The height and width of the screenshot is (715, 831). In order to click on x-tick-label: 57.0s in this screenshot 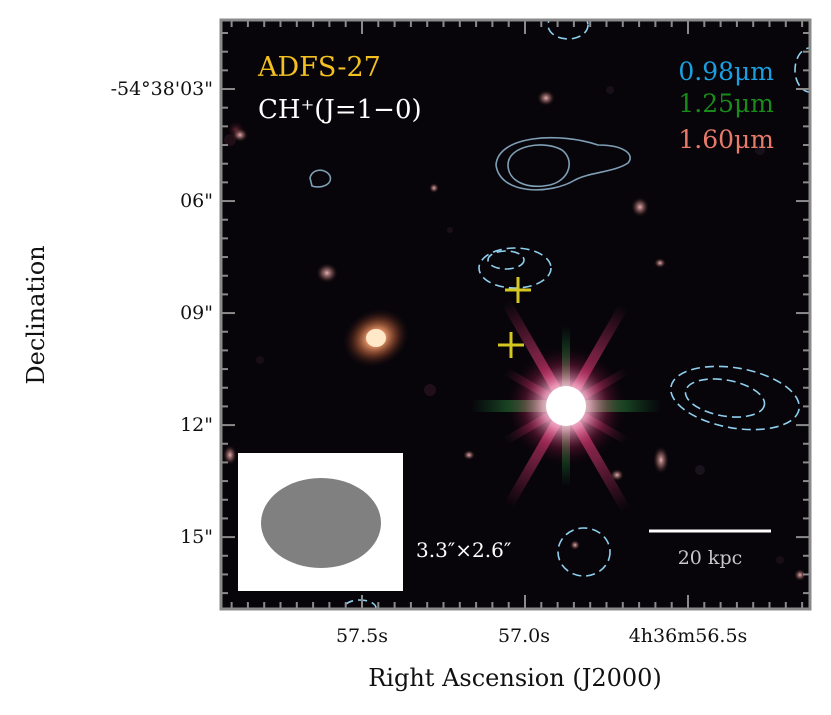, I will do `click(524, 636)`.